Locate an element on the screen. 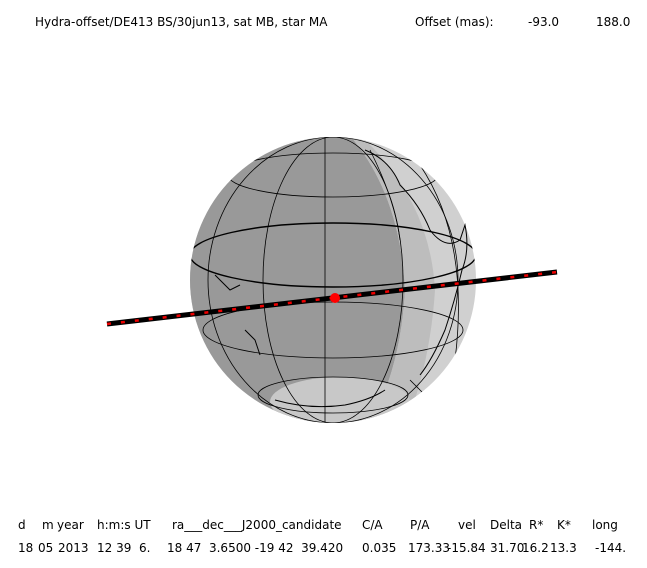 Image resolution: width=647 pixels, height=568 pixels. closest-approach is located at coordinates (335, 298).